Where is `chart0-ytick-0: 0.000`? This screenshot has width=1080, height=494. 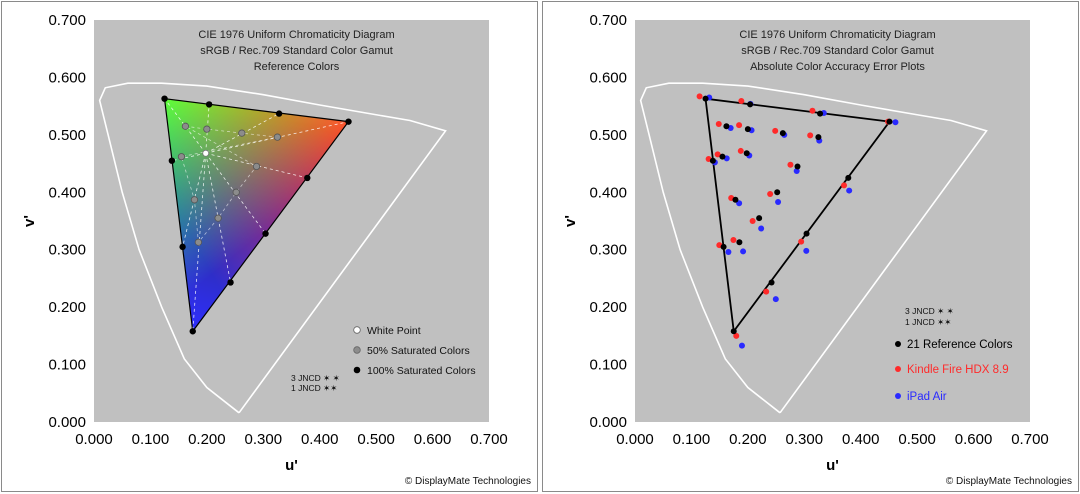 chart0-ytick-0: 0.000 is located at coordinates (67, 422).